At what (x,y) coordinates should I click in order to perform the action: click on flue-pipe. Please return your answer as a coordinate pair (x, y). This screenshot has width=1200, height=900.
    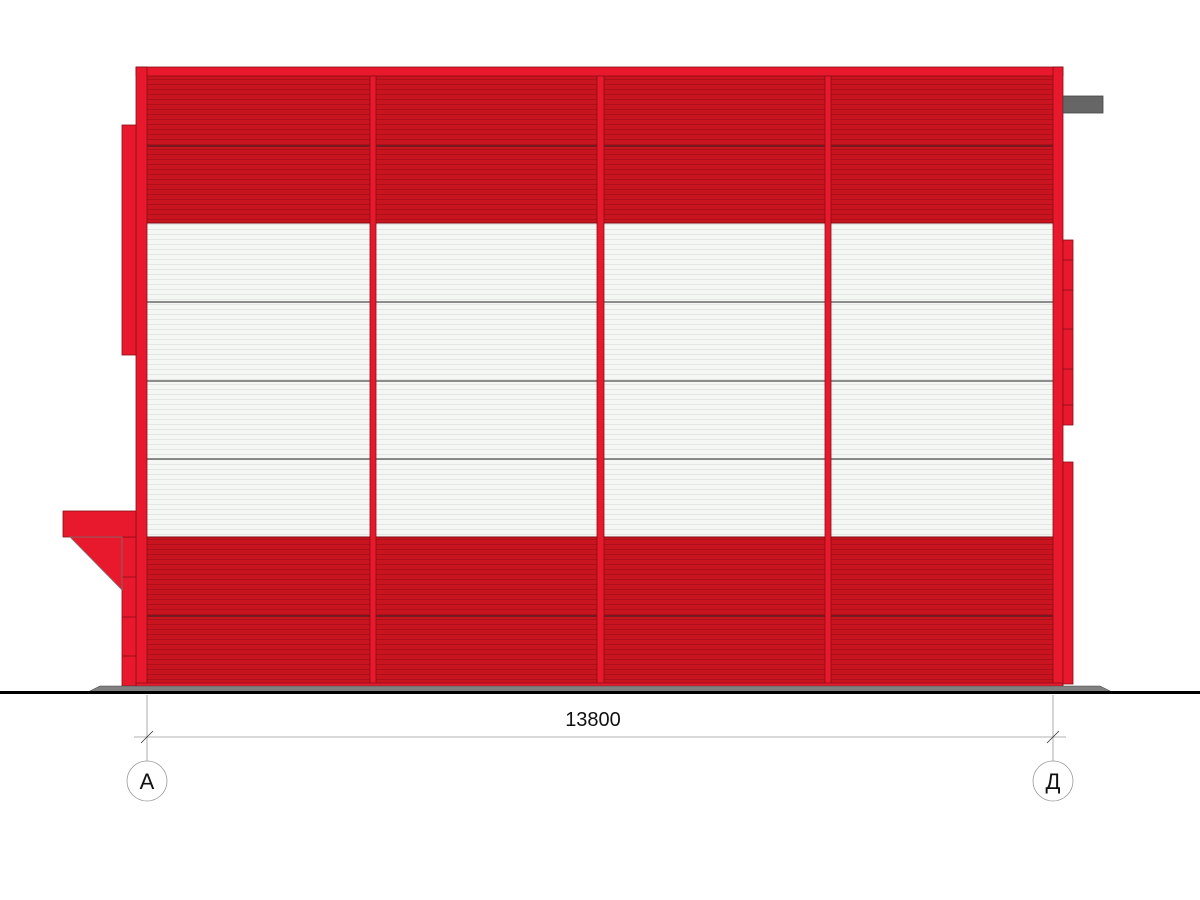
    Looking at the image, I should click on (1083, 104).